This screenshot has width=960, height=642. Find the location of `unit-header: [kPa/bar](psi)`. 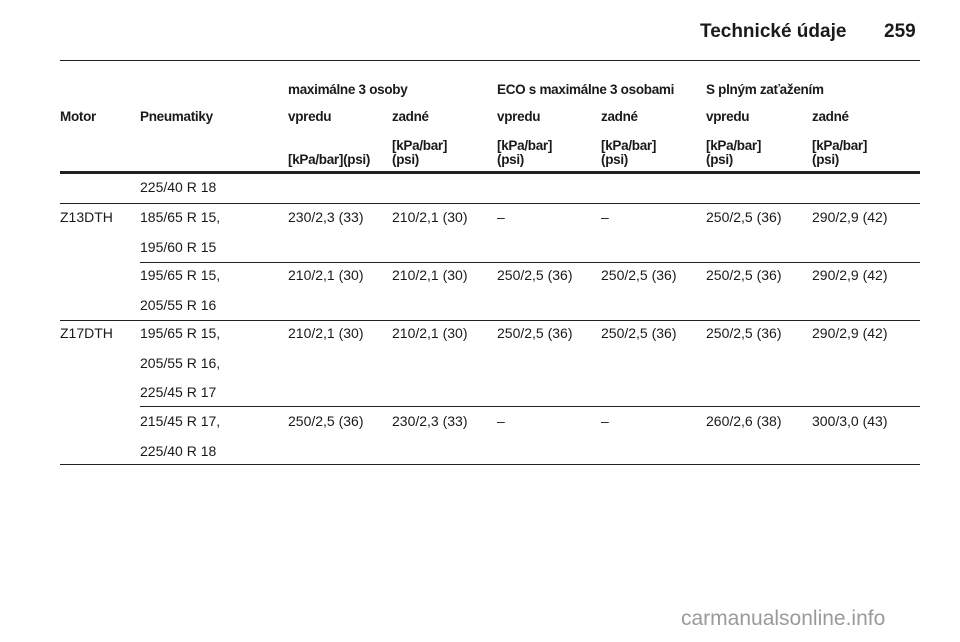

unit-header: [kPa/bar](psi) is located at coordinates (329, 159).